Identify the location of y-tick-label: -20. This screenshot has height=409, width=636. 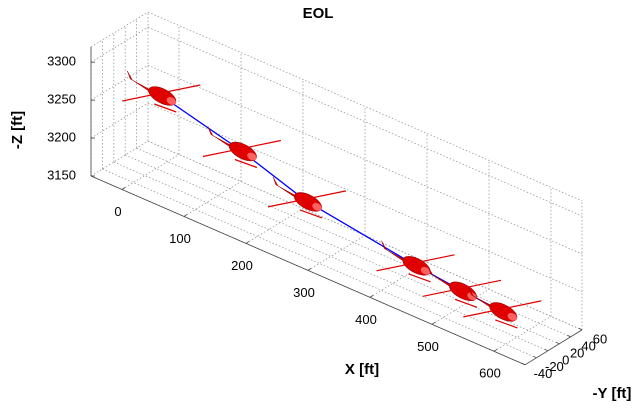
(554, 366).